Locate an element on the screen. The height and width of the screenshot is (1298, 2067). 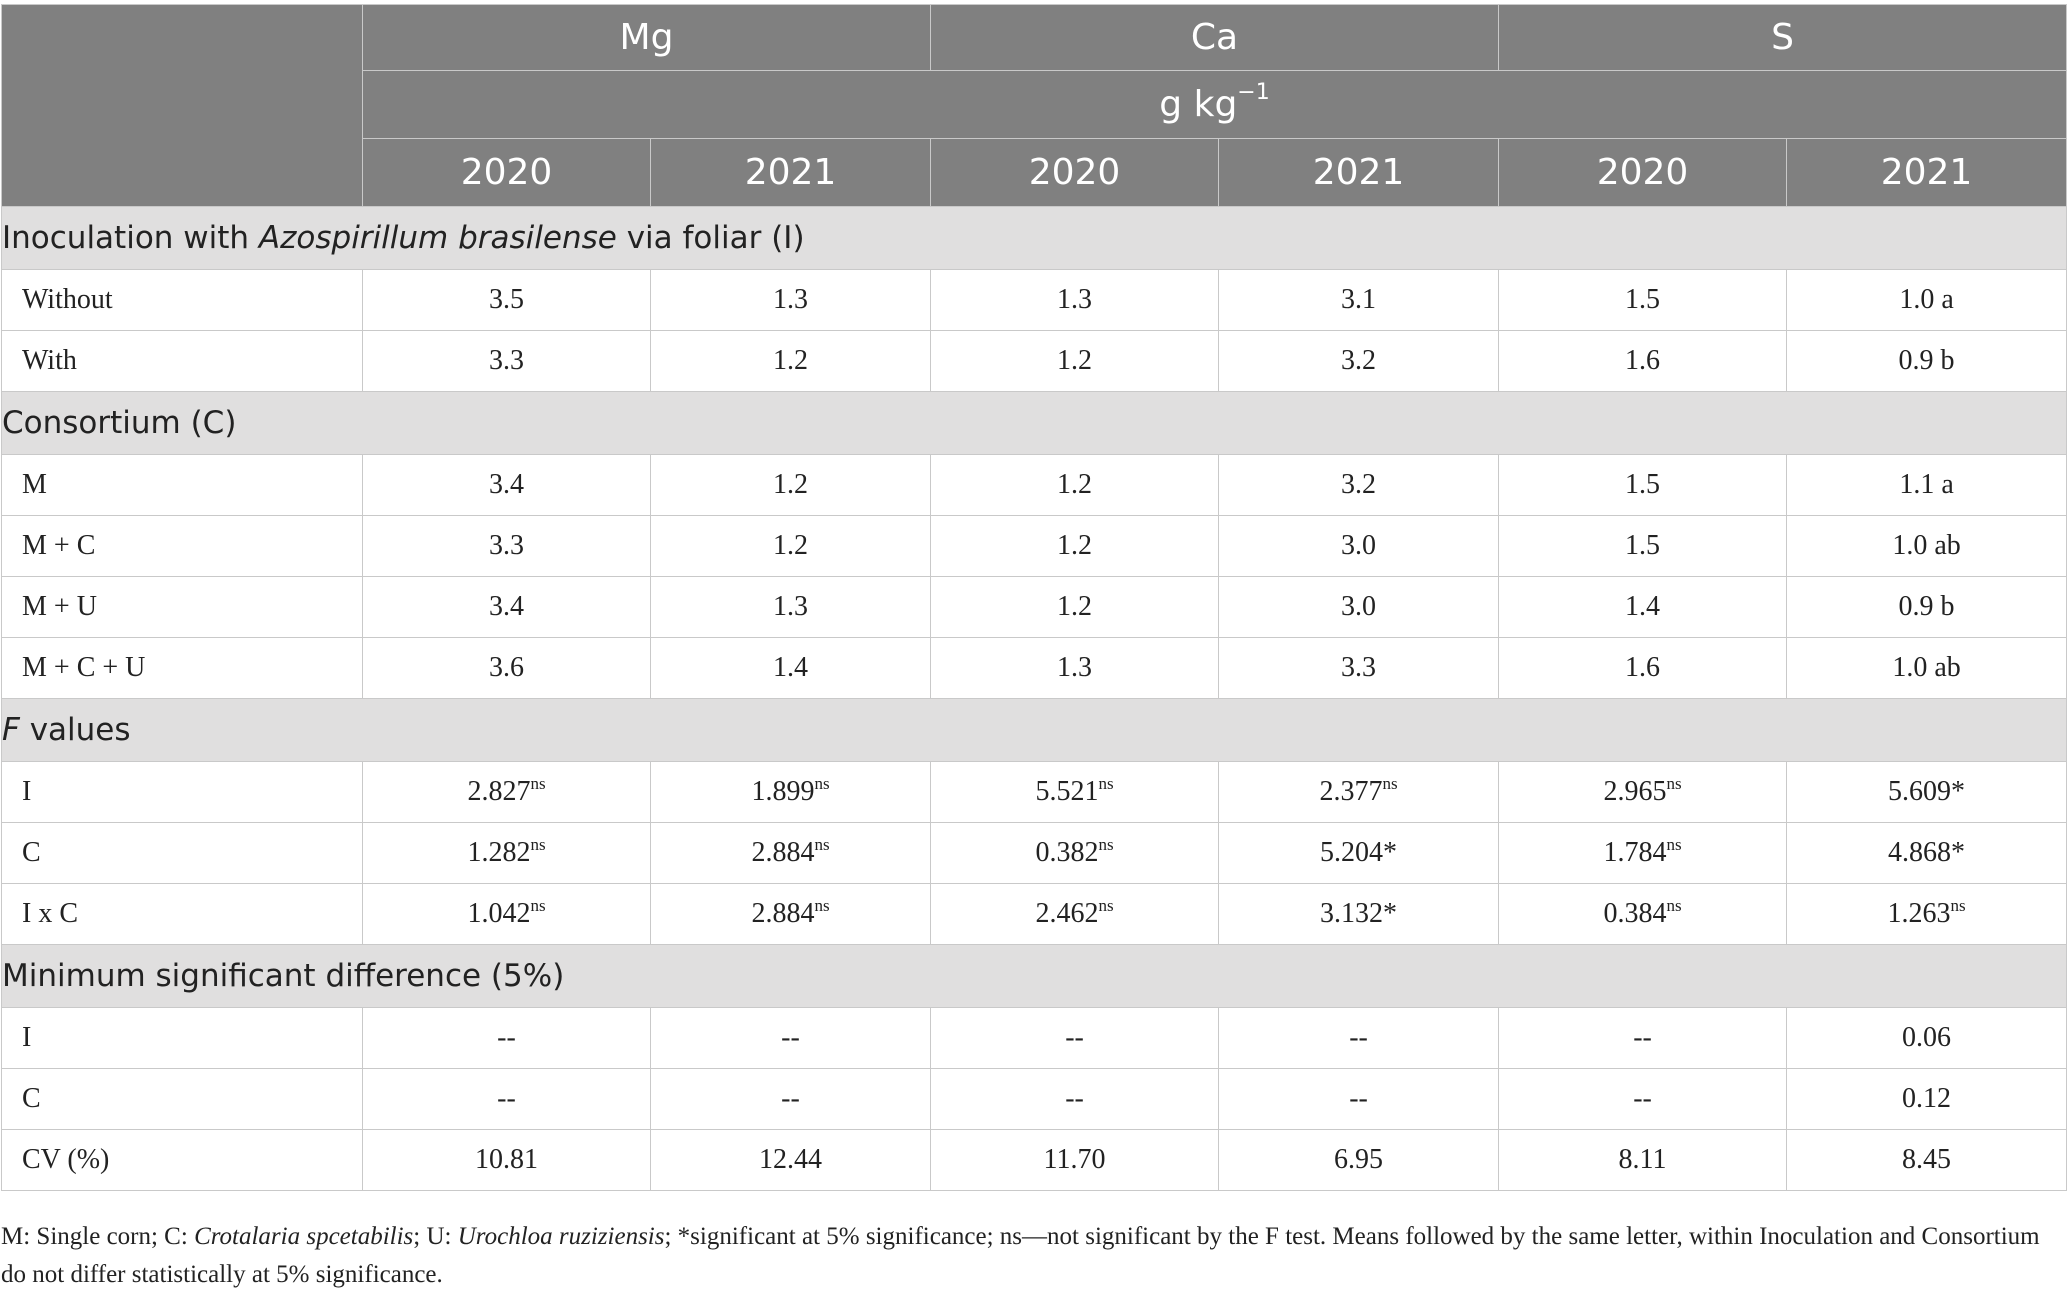
cell-value: 2.462 is located at coordinates (1067, 913).